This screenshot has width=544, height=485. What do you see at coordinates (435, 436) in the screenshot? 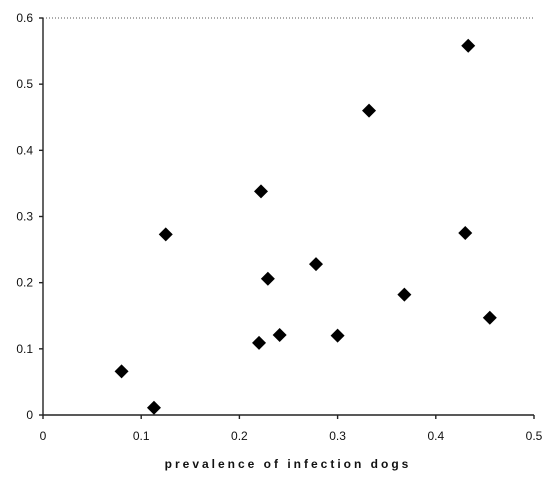
I see `x-tick-label: 0.4` at bounding box center [435, 436].